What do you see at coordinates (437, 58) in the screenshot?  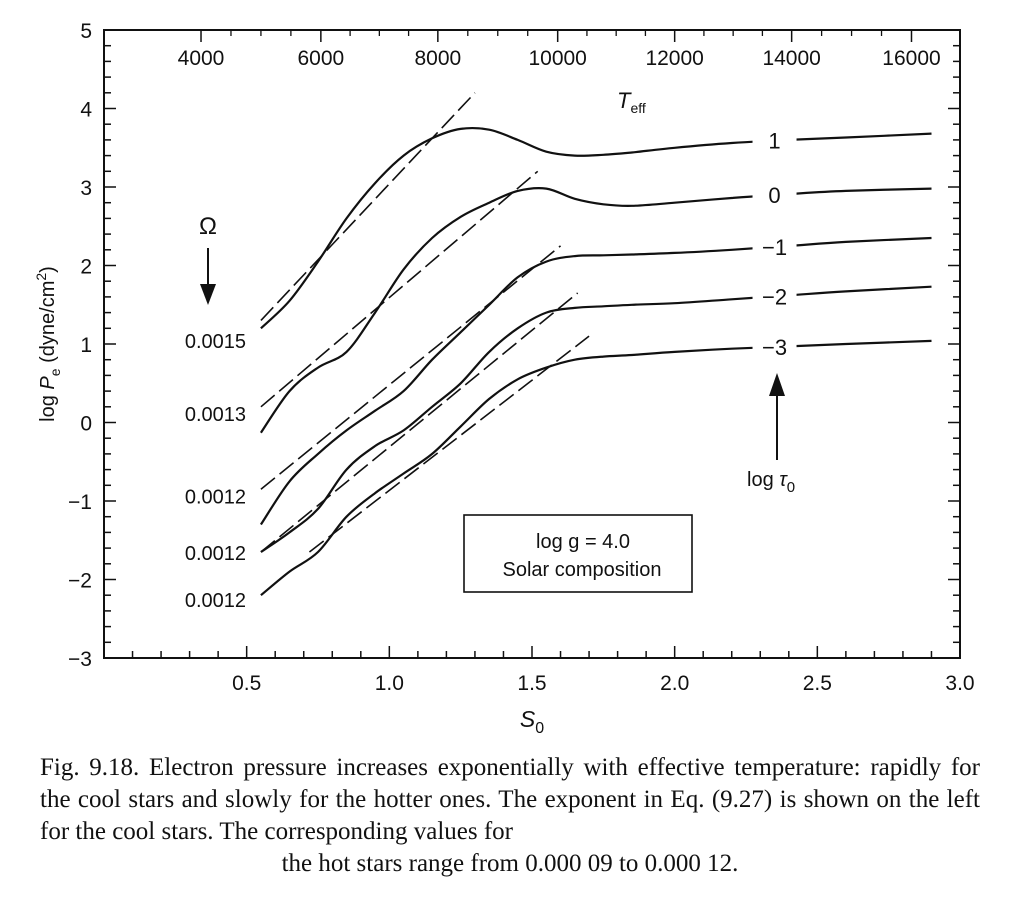 I see `top-axis-tick-label: 8000` at bounding box center [437, 58].